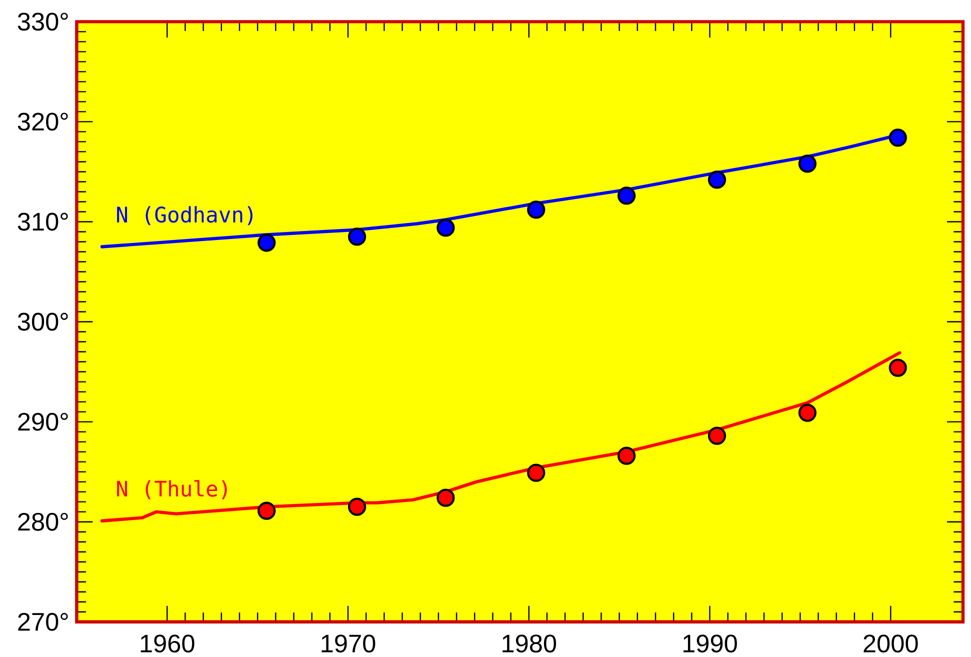  I want to click on x-tick-label: 1960, so click(167, 643).